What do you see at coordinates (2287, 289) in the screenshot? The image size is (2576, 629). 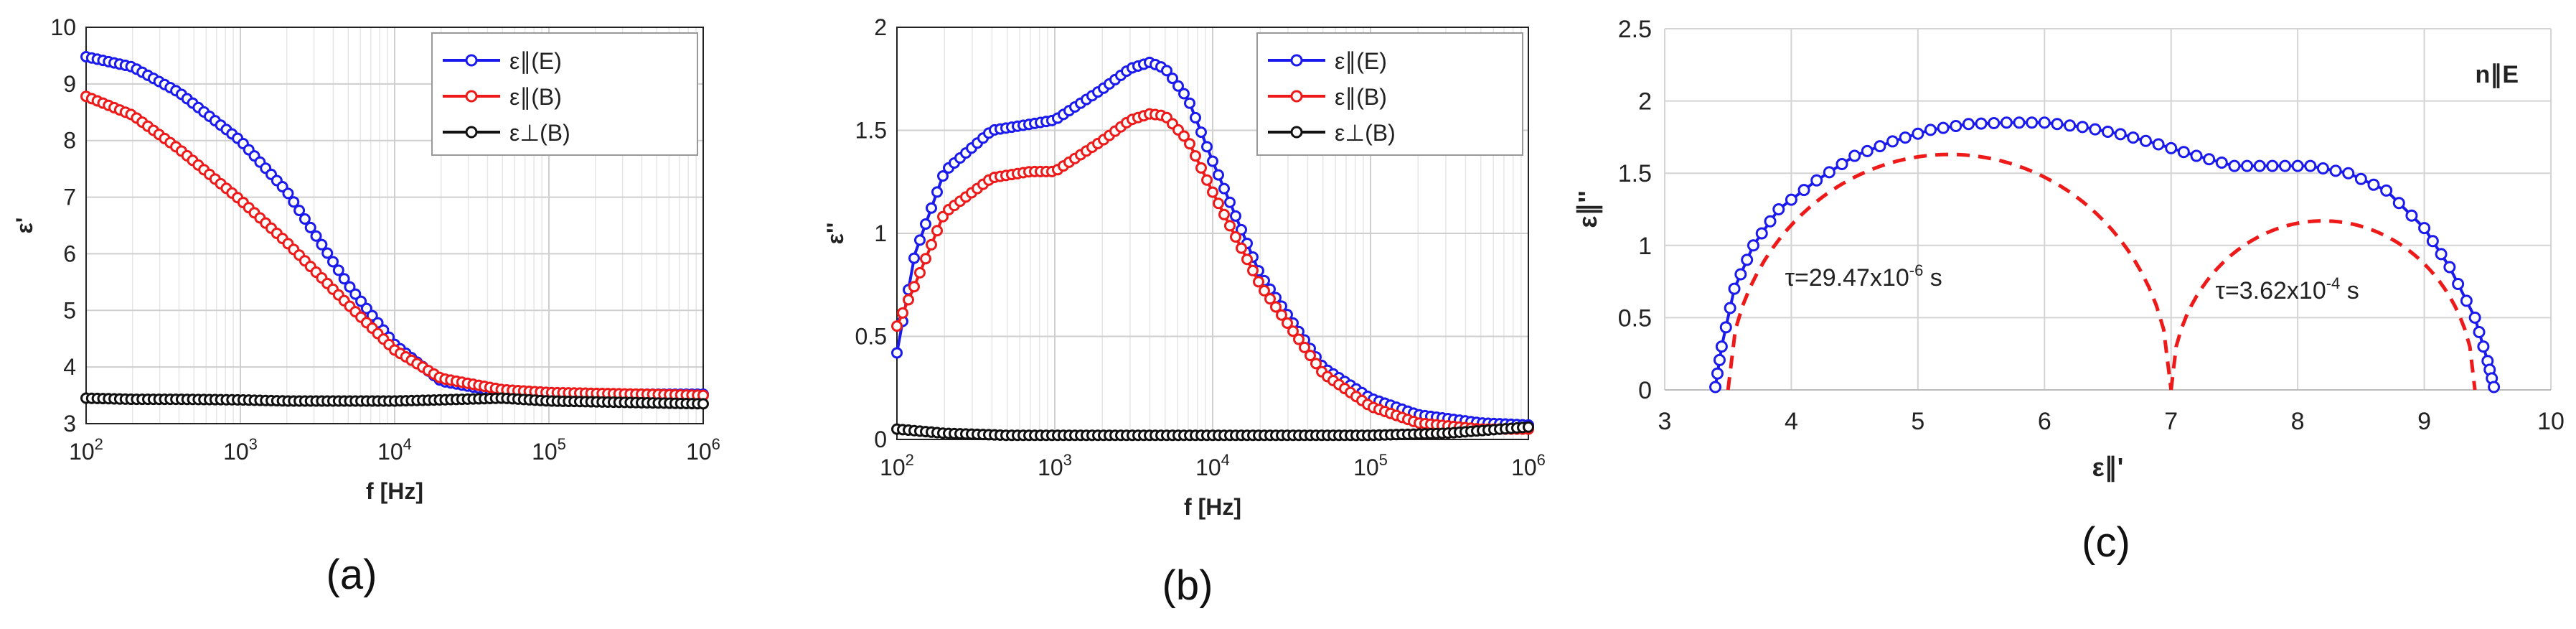 I see `tau-label: τ=3.62x10-4 s` at bounding box center [2287, 289].